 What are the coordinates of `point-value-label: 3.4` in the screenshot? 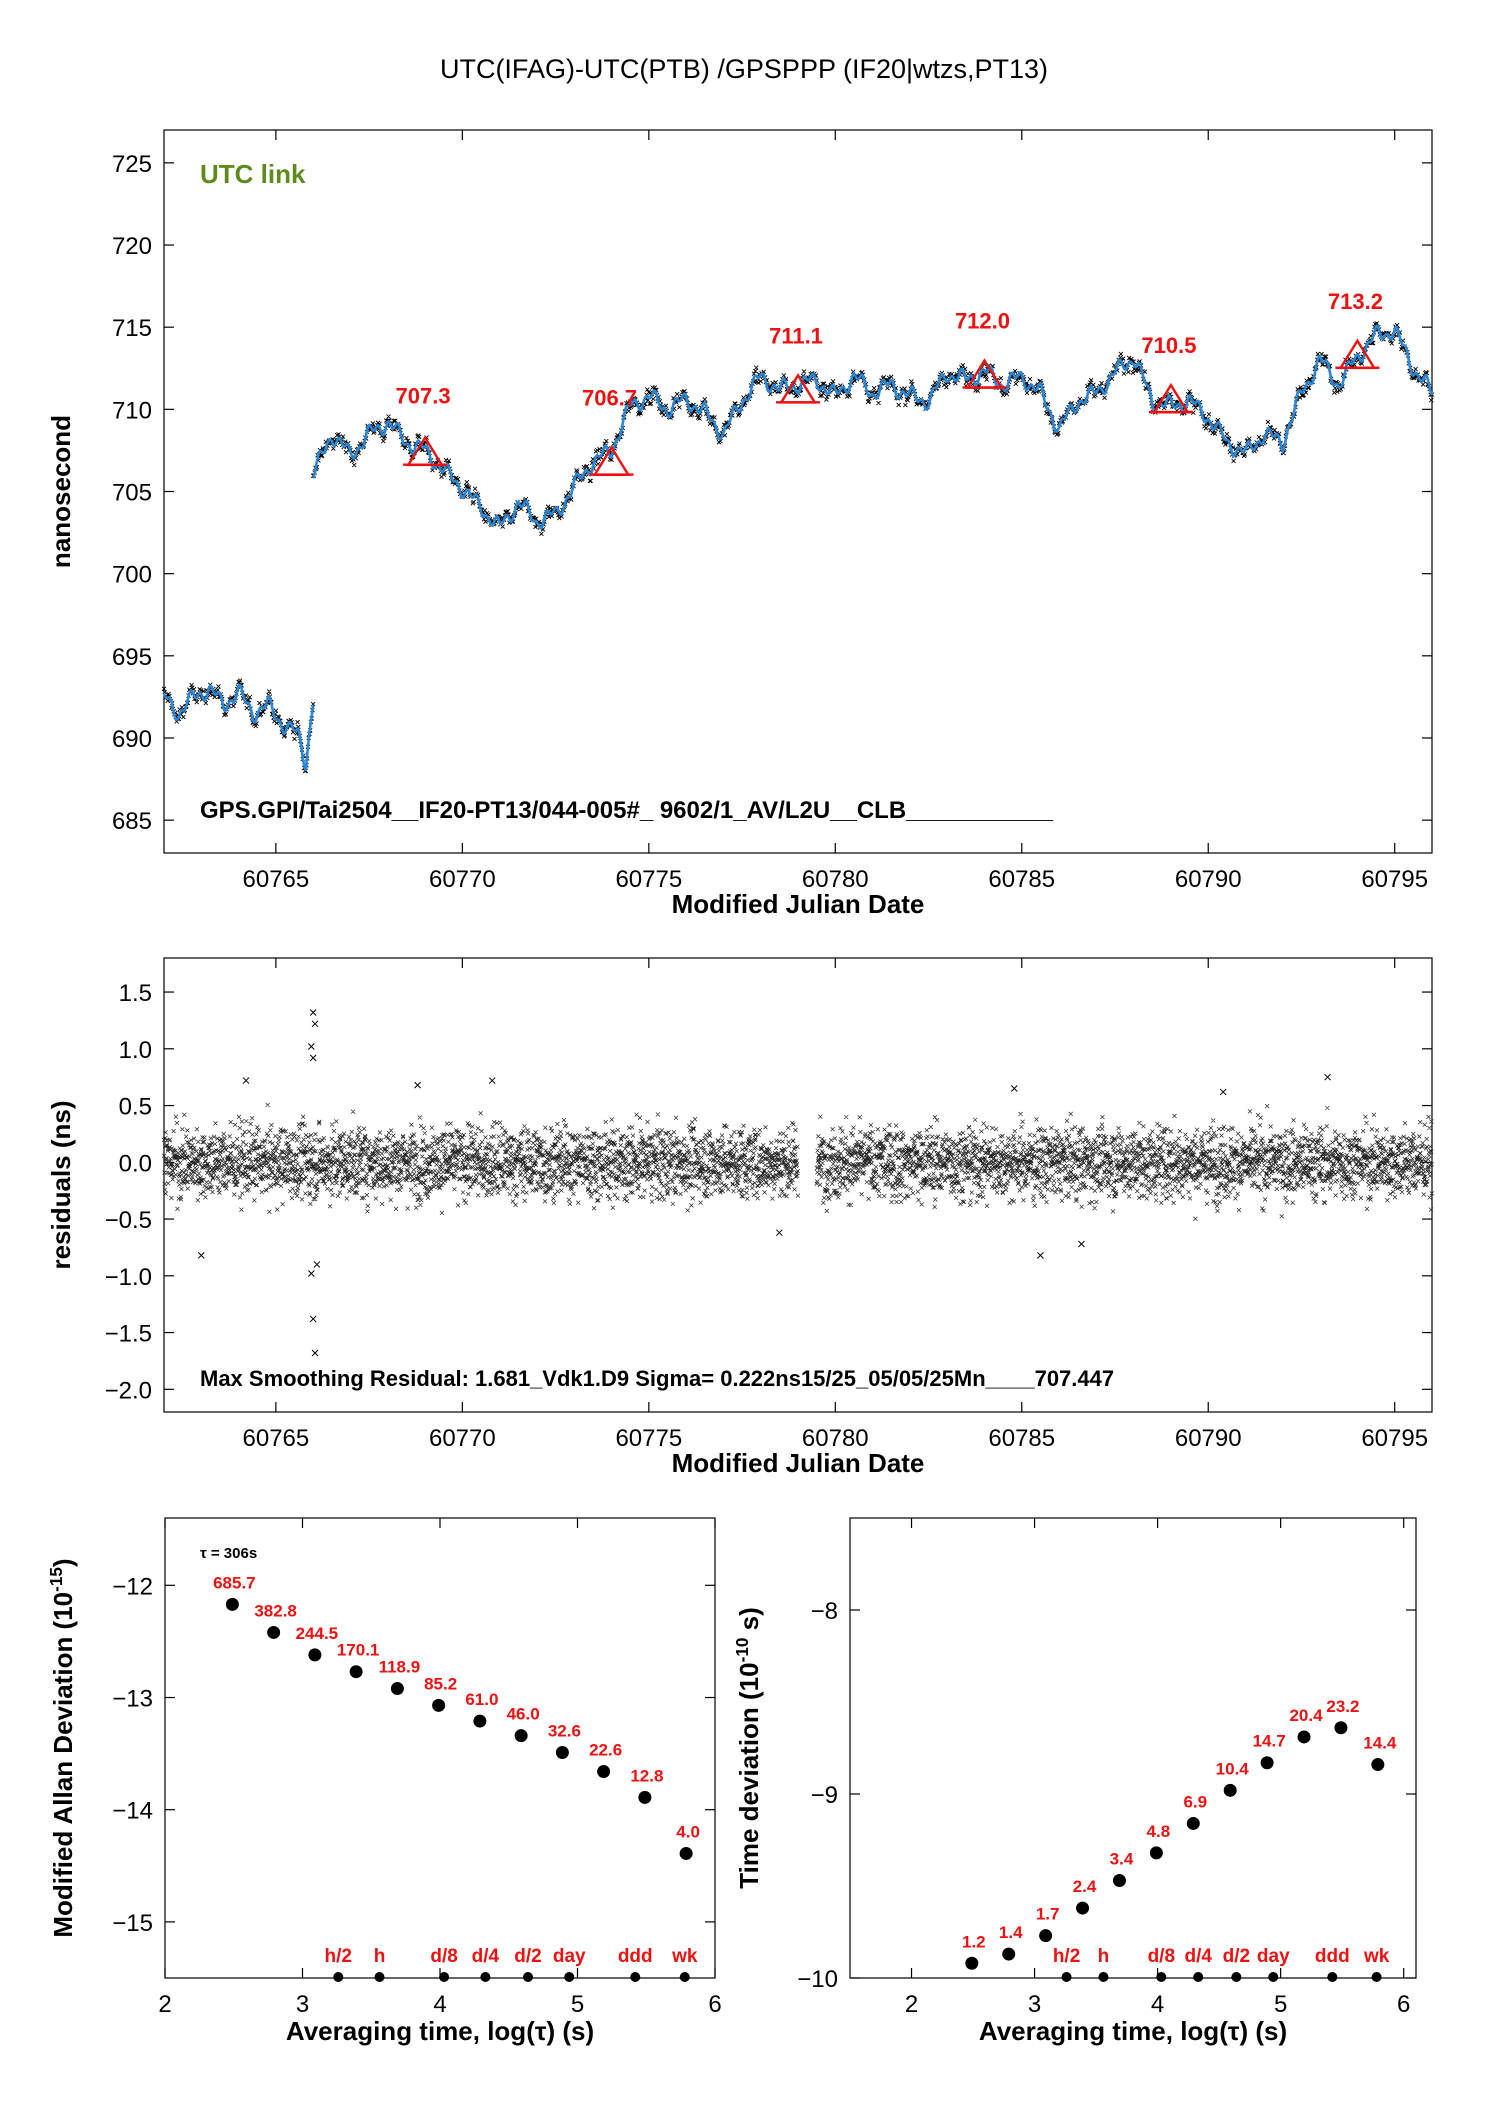 It's located at (1122, 1858).